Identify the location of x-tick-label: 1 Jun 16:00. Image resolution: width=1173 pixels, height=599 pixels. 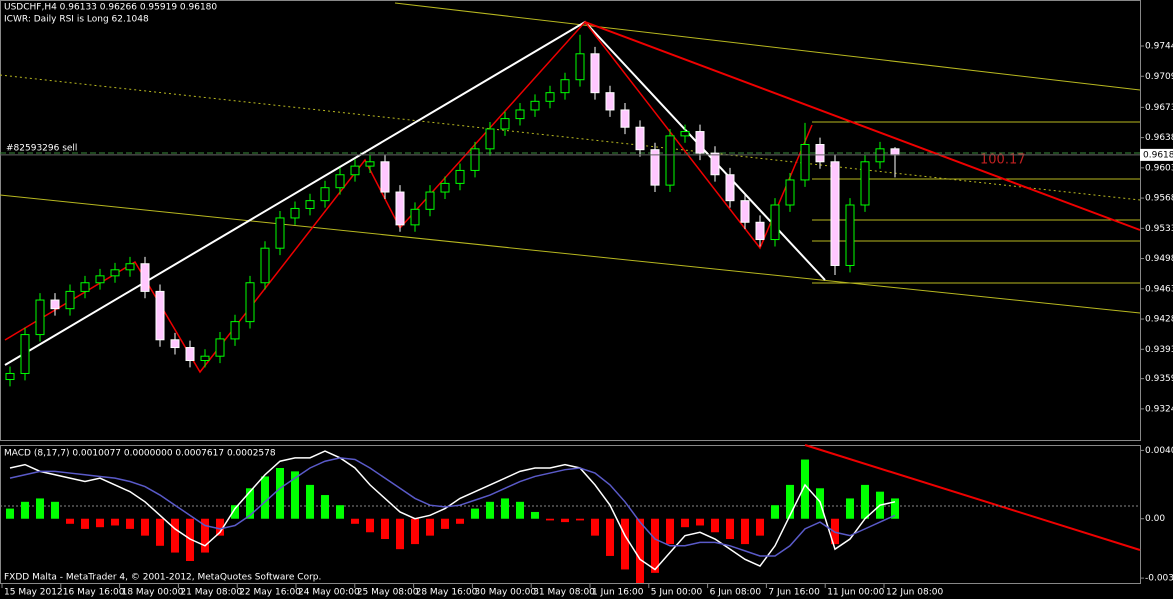
(618, 593).